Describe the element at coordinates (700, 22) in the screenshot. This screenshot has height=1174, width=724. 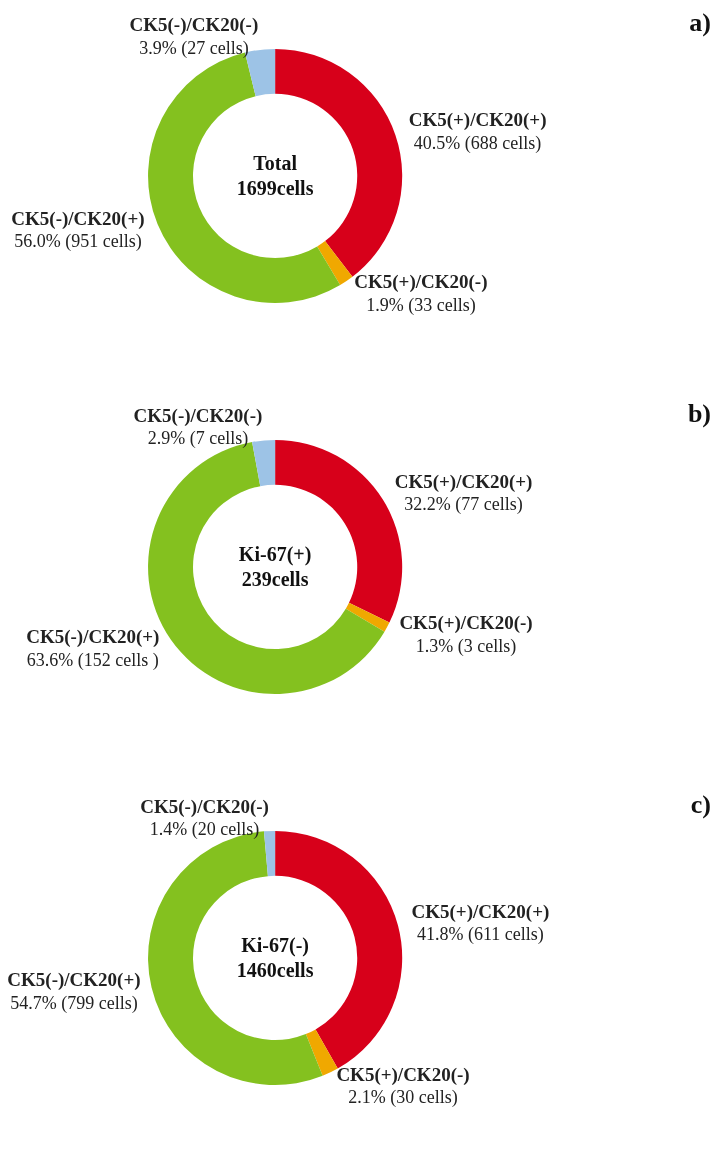
I see `text: a)` at that location.